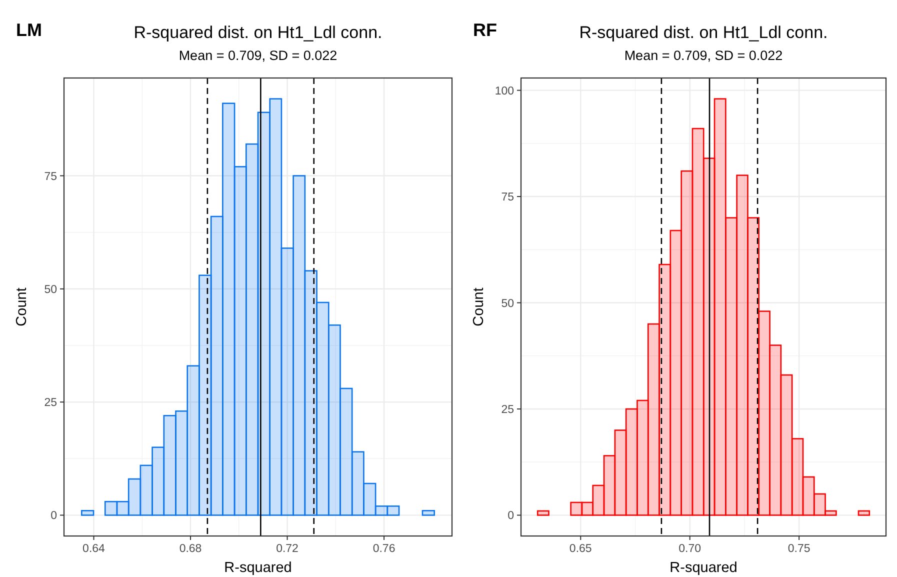  Describe the element at coordinates (94, 549) in the screenshot. I see `x-tick-label: 0.64` at that location.